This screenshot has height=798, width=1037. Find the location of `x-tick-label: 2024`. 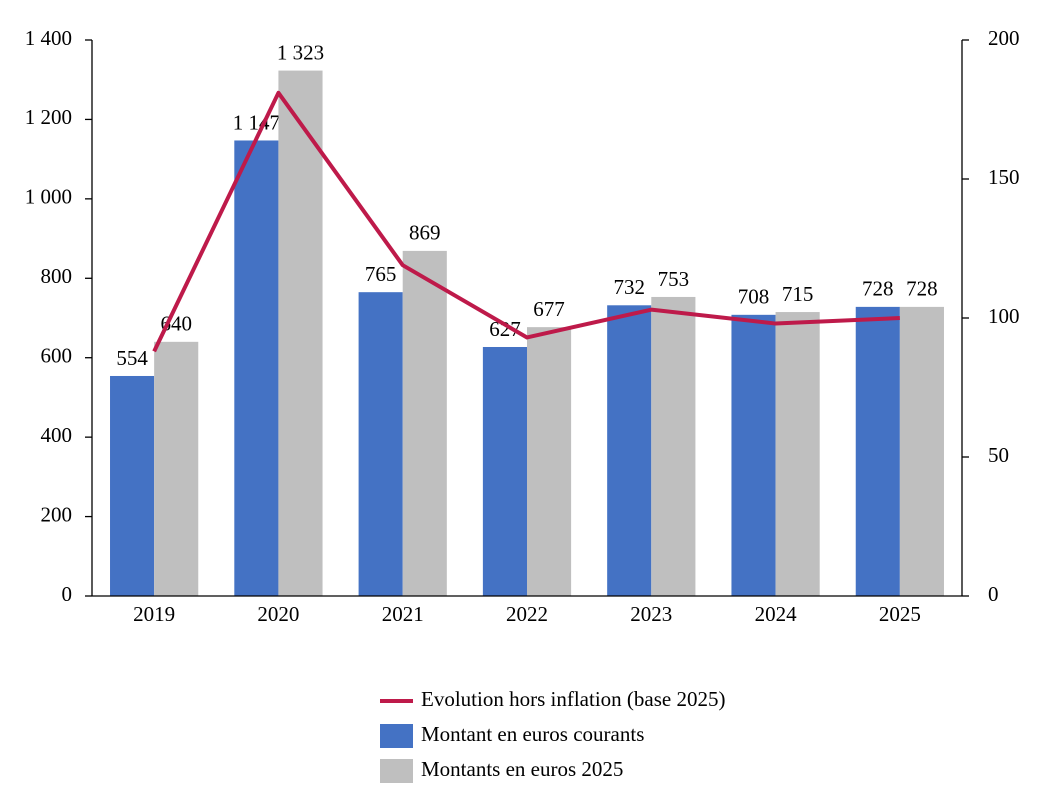

x-tick-label: 2024 is located at coordinates (776, 614).